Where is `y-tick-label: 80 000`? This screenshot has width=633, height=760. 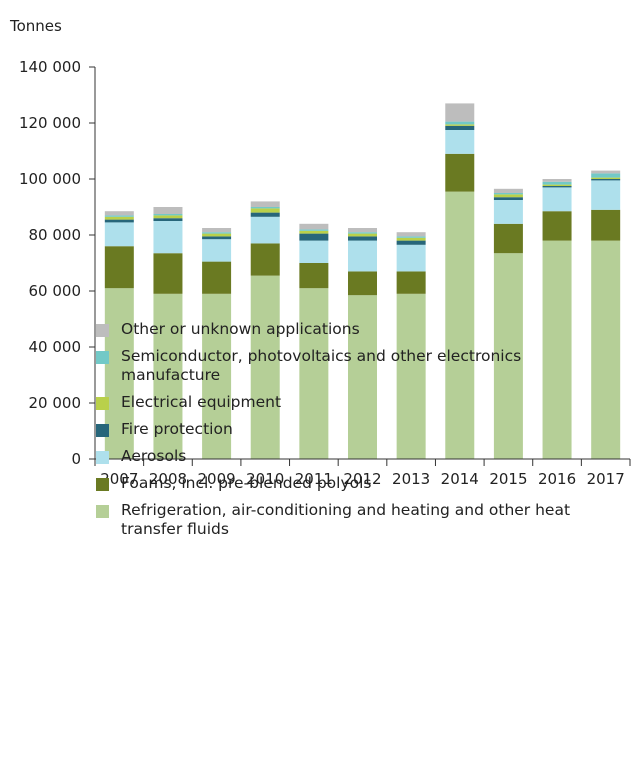 y-tick-label: 80 000 is located at coordinates (55, 235).